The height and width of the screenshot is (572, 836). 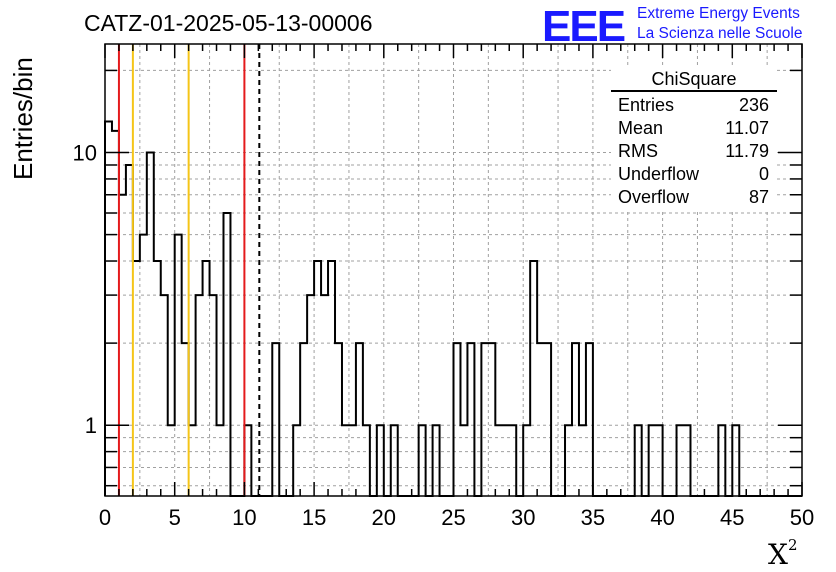 I want to click on x-tick-label: 20, so click(x=384, y=517).